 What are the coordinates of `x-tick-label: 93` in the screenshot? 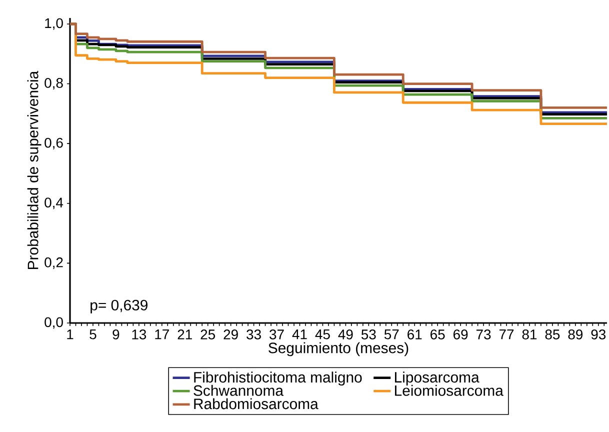 It's located at (598, 335).